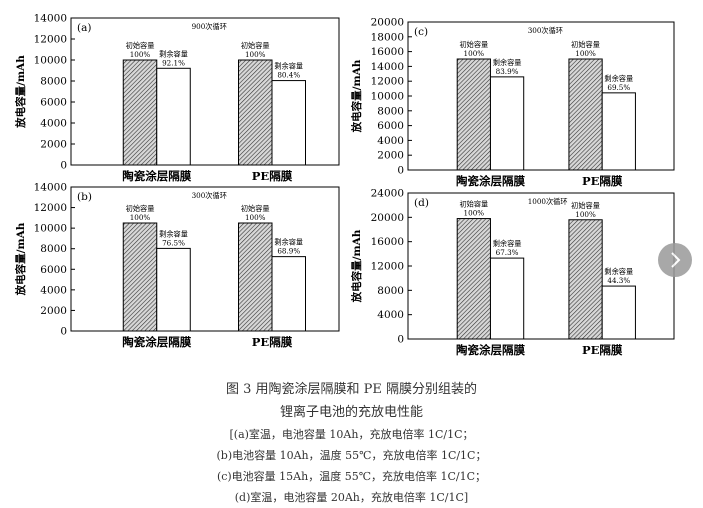 This screenshot has width=703, height=508. Describe the element at coordinates (390, 291) in the screenshot. I see `chart-3-ytick-label: 8000` at that location.